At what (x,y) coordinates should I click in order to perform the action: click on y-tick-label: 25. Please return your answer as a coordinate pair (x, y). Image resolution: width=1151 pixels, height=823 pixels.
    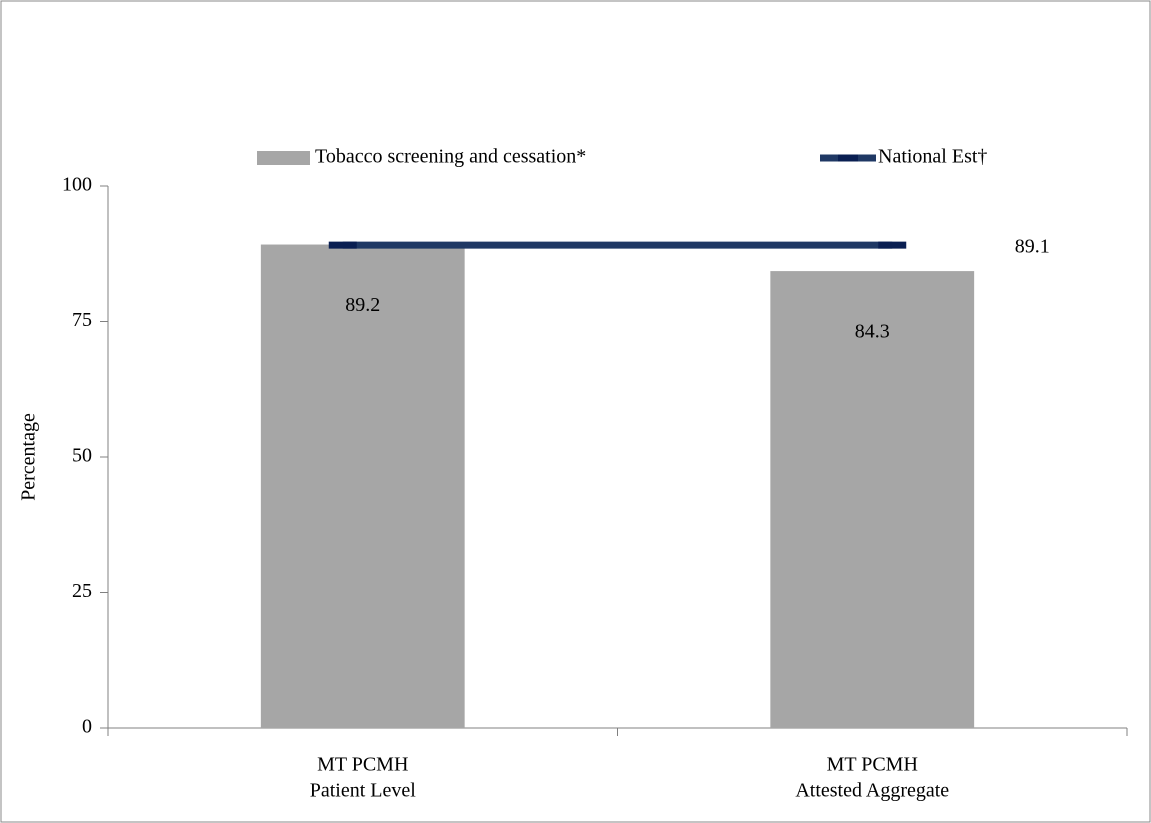
    Looking at the image, I should click on (82, 591).